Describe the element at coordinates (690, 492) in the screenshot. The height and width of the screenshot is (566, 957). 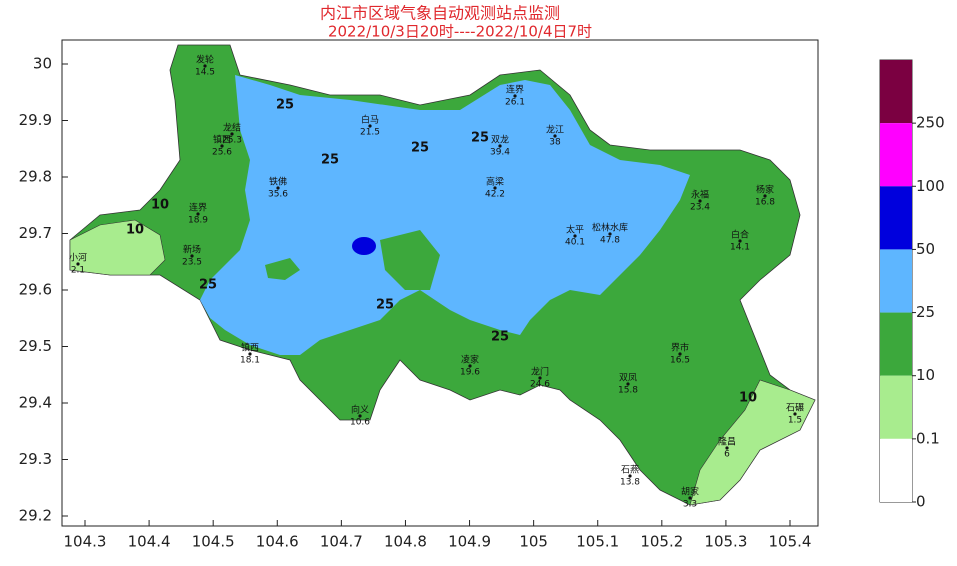
I see `station-name: 胡家` at that location.